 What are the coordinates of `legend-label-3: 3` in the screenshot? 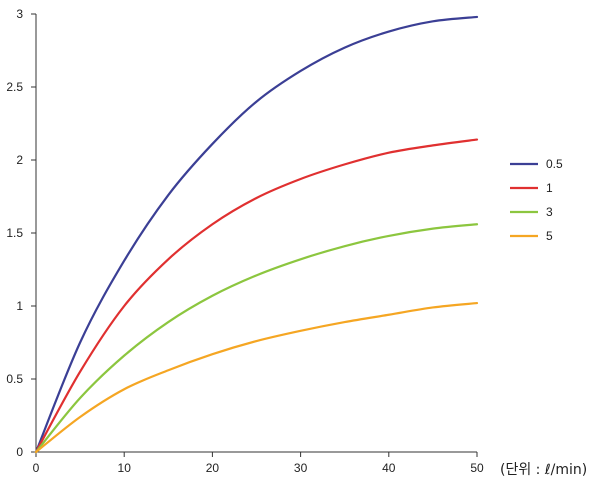 It's located at (549, 212).